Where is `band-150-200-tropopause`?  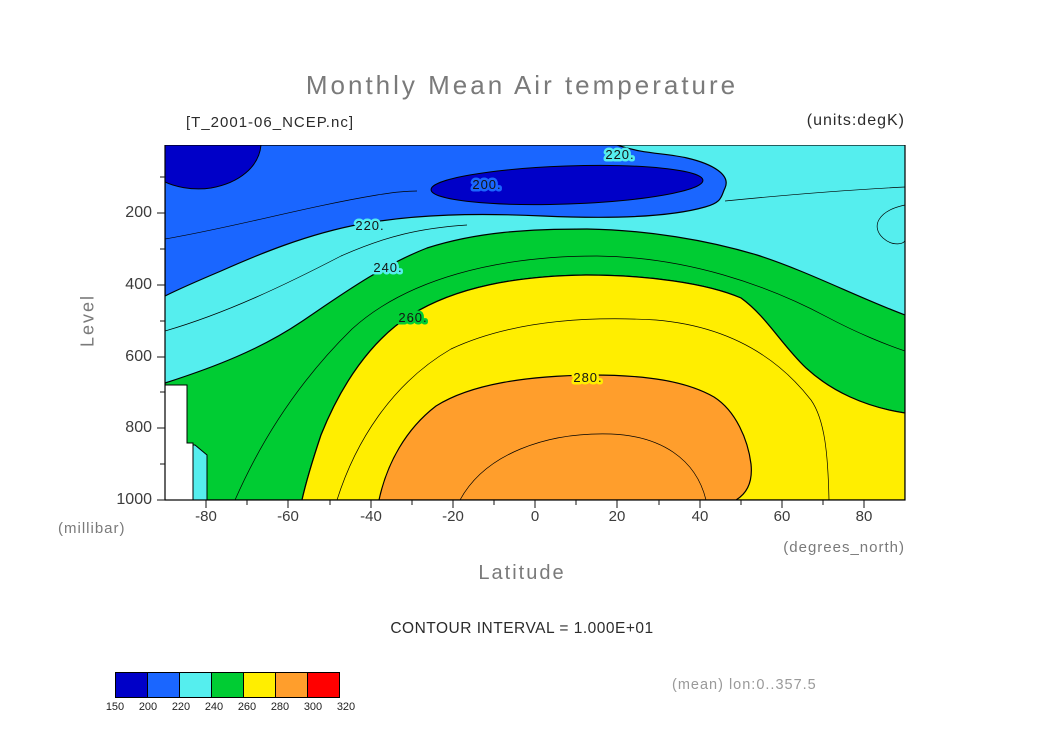 band-150-200-tropopause is located at coordinates (567, 185).